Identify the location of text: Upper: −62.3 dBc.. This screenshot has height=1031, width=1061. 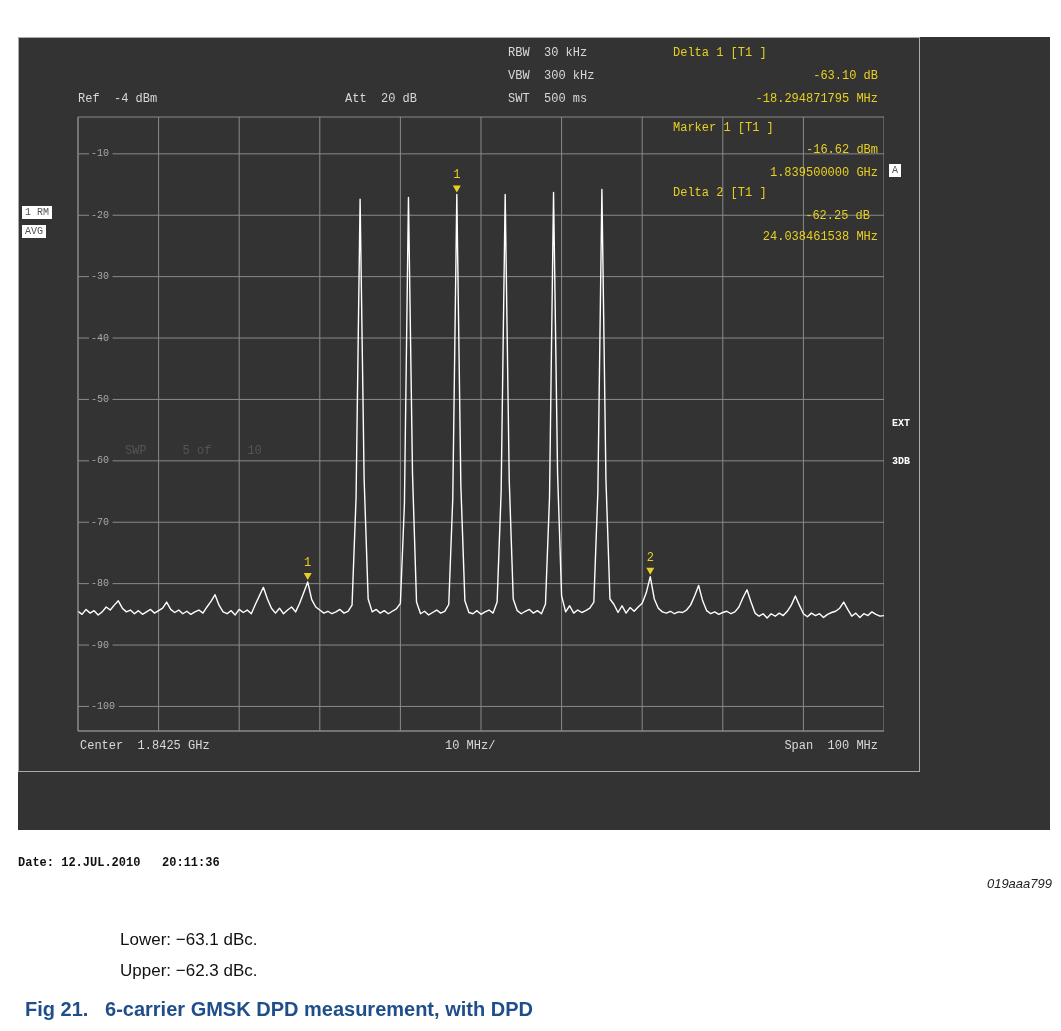
(189, 971).